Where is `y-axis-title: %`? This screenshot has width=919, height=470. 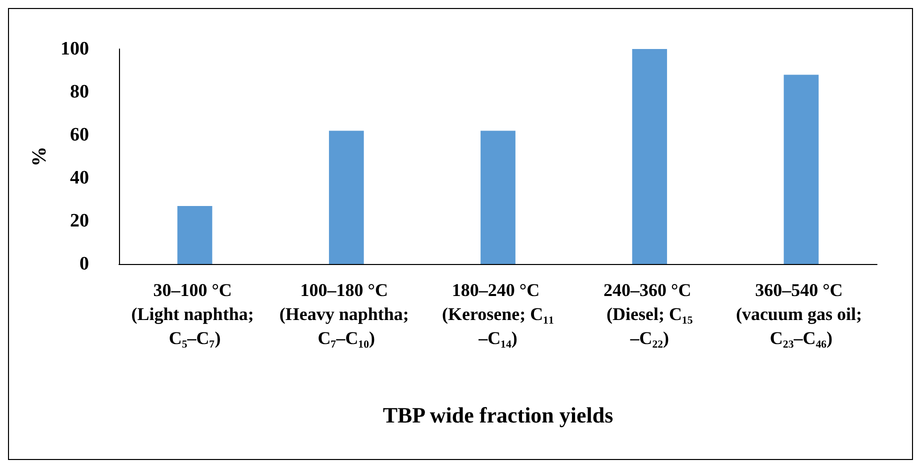
y-axis-title: % is located at coordinates (39, 156).